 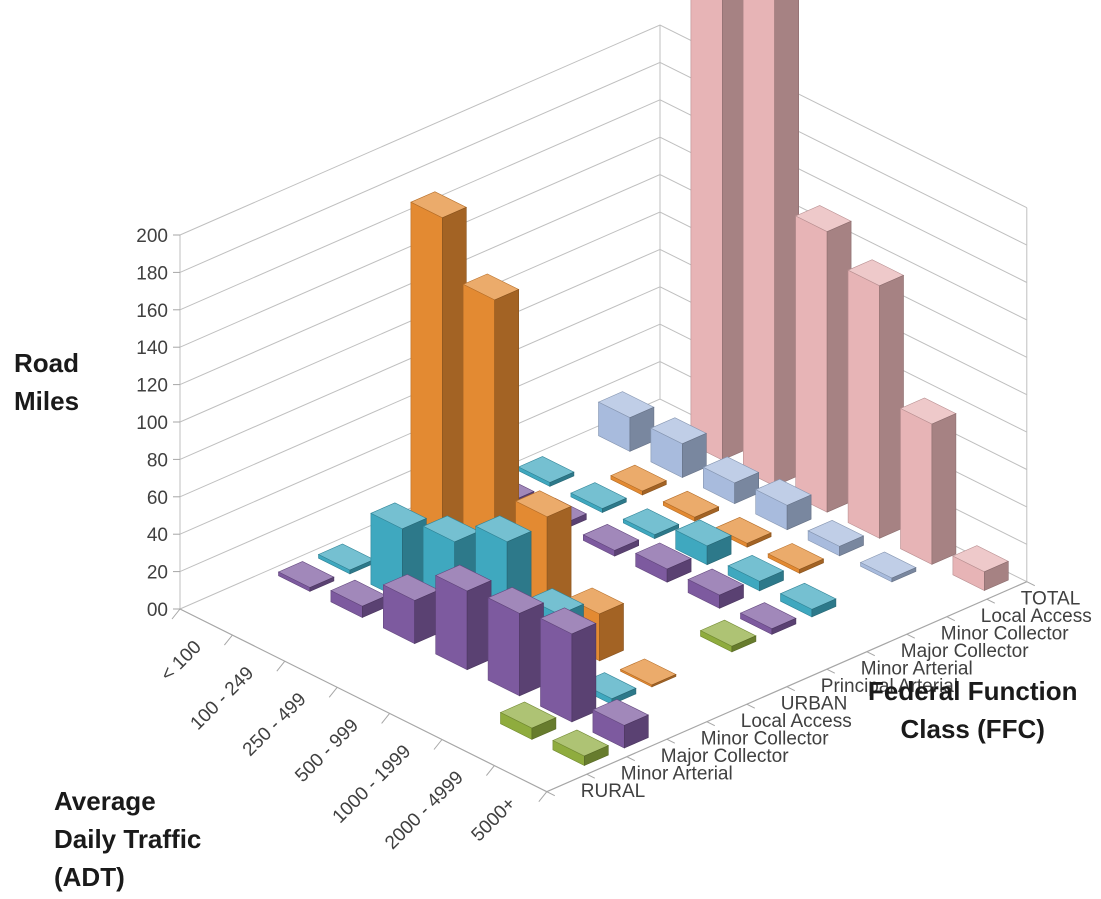 What do you see at coordinates (152, 311) in the screenshot?
I see `z-tick-label: 160` at bounding box center [152, 311].